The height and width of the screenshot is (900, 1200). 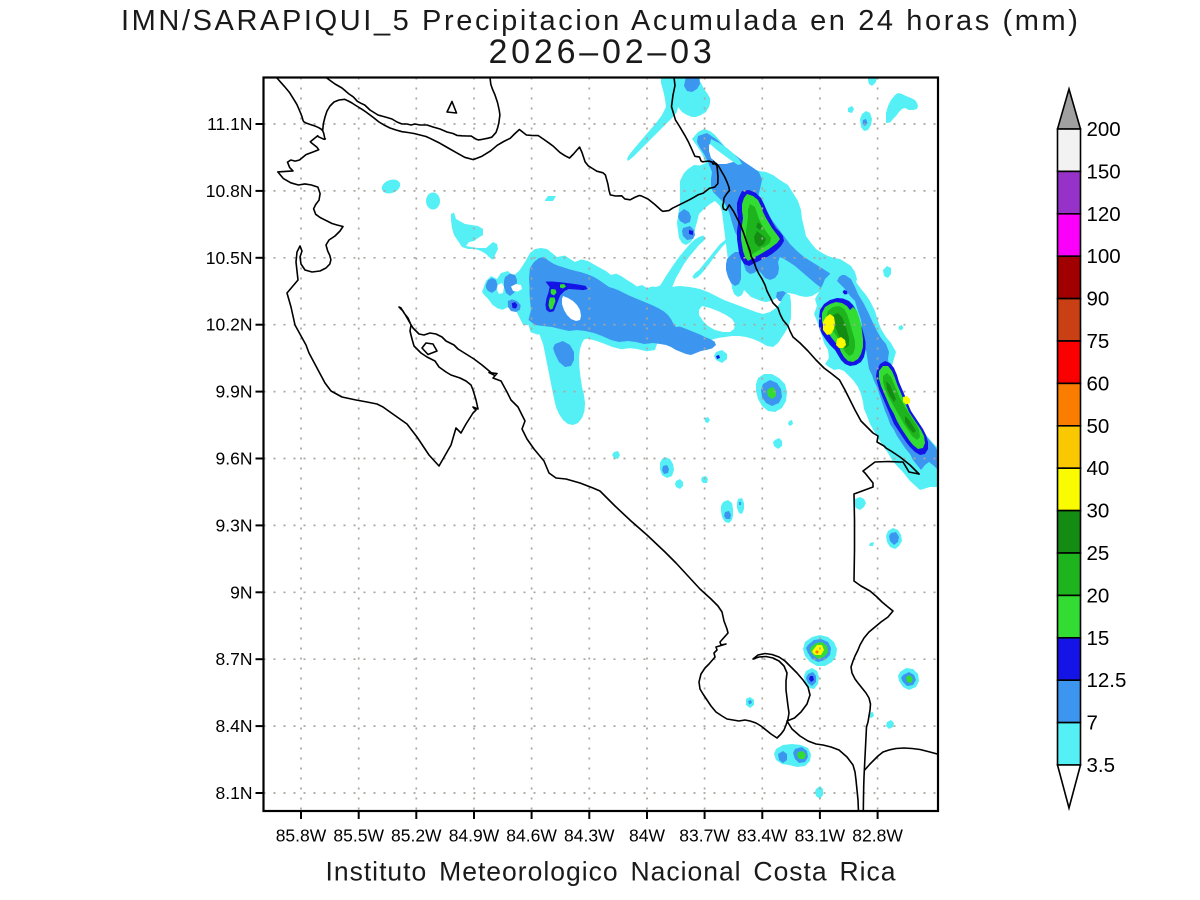 What do you see at coordinates (704, 836) in the screenshot?
I see `svg-text: 83.7W` at bounding box center [704, 836].